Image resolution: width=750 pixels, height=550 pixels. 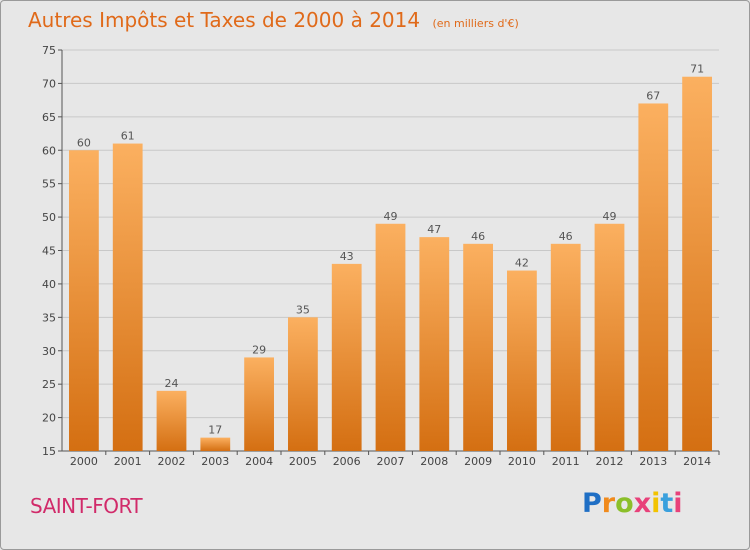 I want to click on x-tick-label: 2005, so click(x=303, y=461).